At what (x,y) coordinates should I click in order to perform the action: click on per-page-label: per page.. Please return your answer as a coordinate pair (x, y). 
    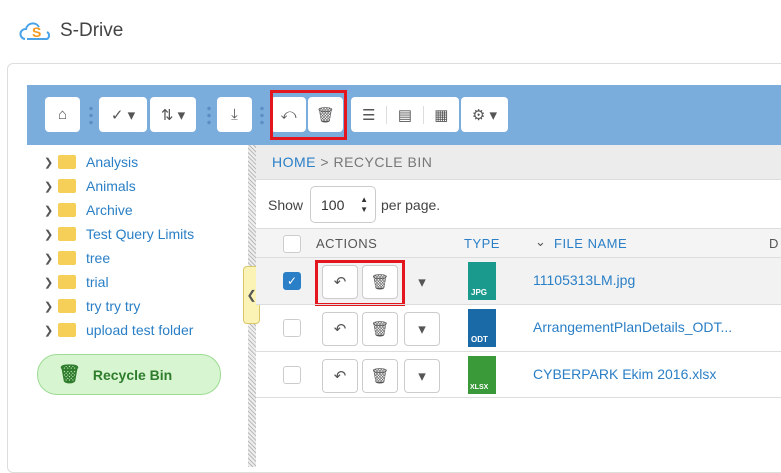
    Looking at the image, I should click on (411, 205).